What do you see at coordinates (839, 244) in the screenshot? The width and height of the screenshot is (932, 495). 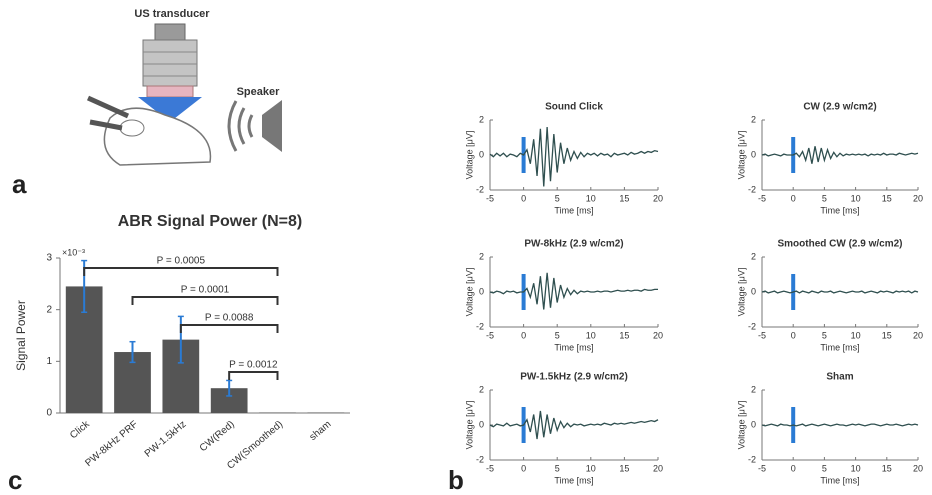 I see `chart-title: Smoothed CW (2.9 w/cm2)` at bounding box center [839, 244].